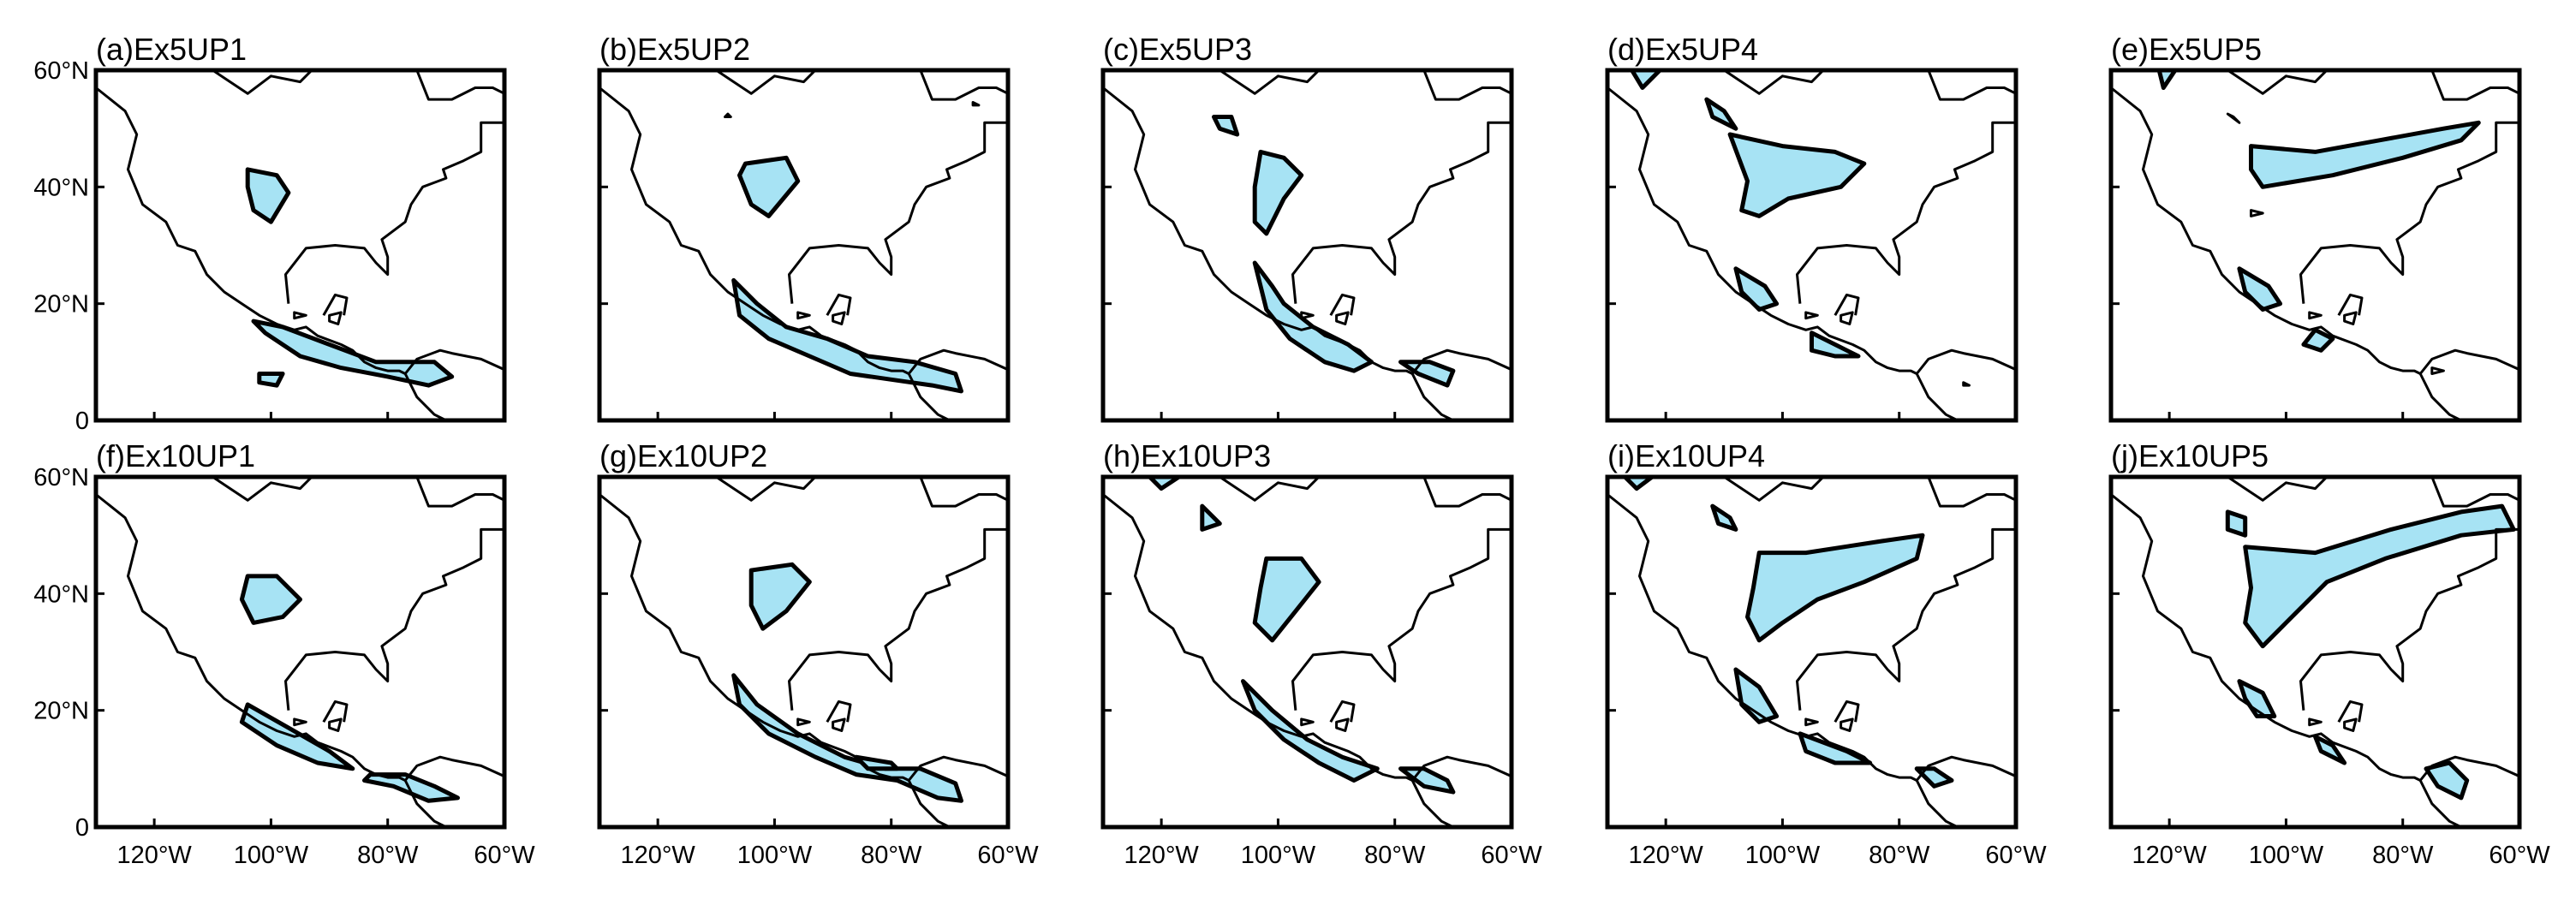  I want to click on panel-title: (g)Ex10UP2, so click(683, 455).